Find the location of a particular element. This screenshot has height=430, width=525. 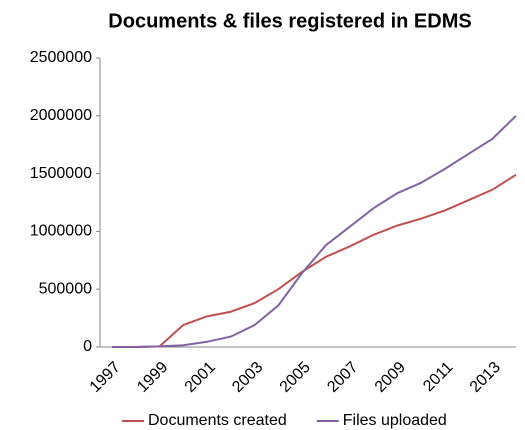

x-tick-label: 2001 is located at coordinates (200, 377).